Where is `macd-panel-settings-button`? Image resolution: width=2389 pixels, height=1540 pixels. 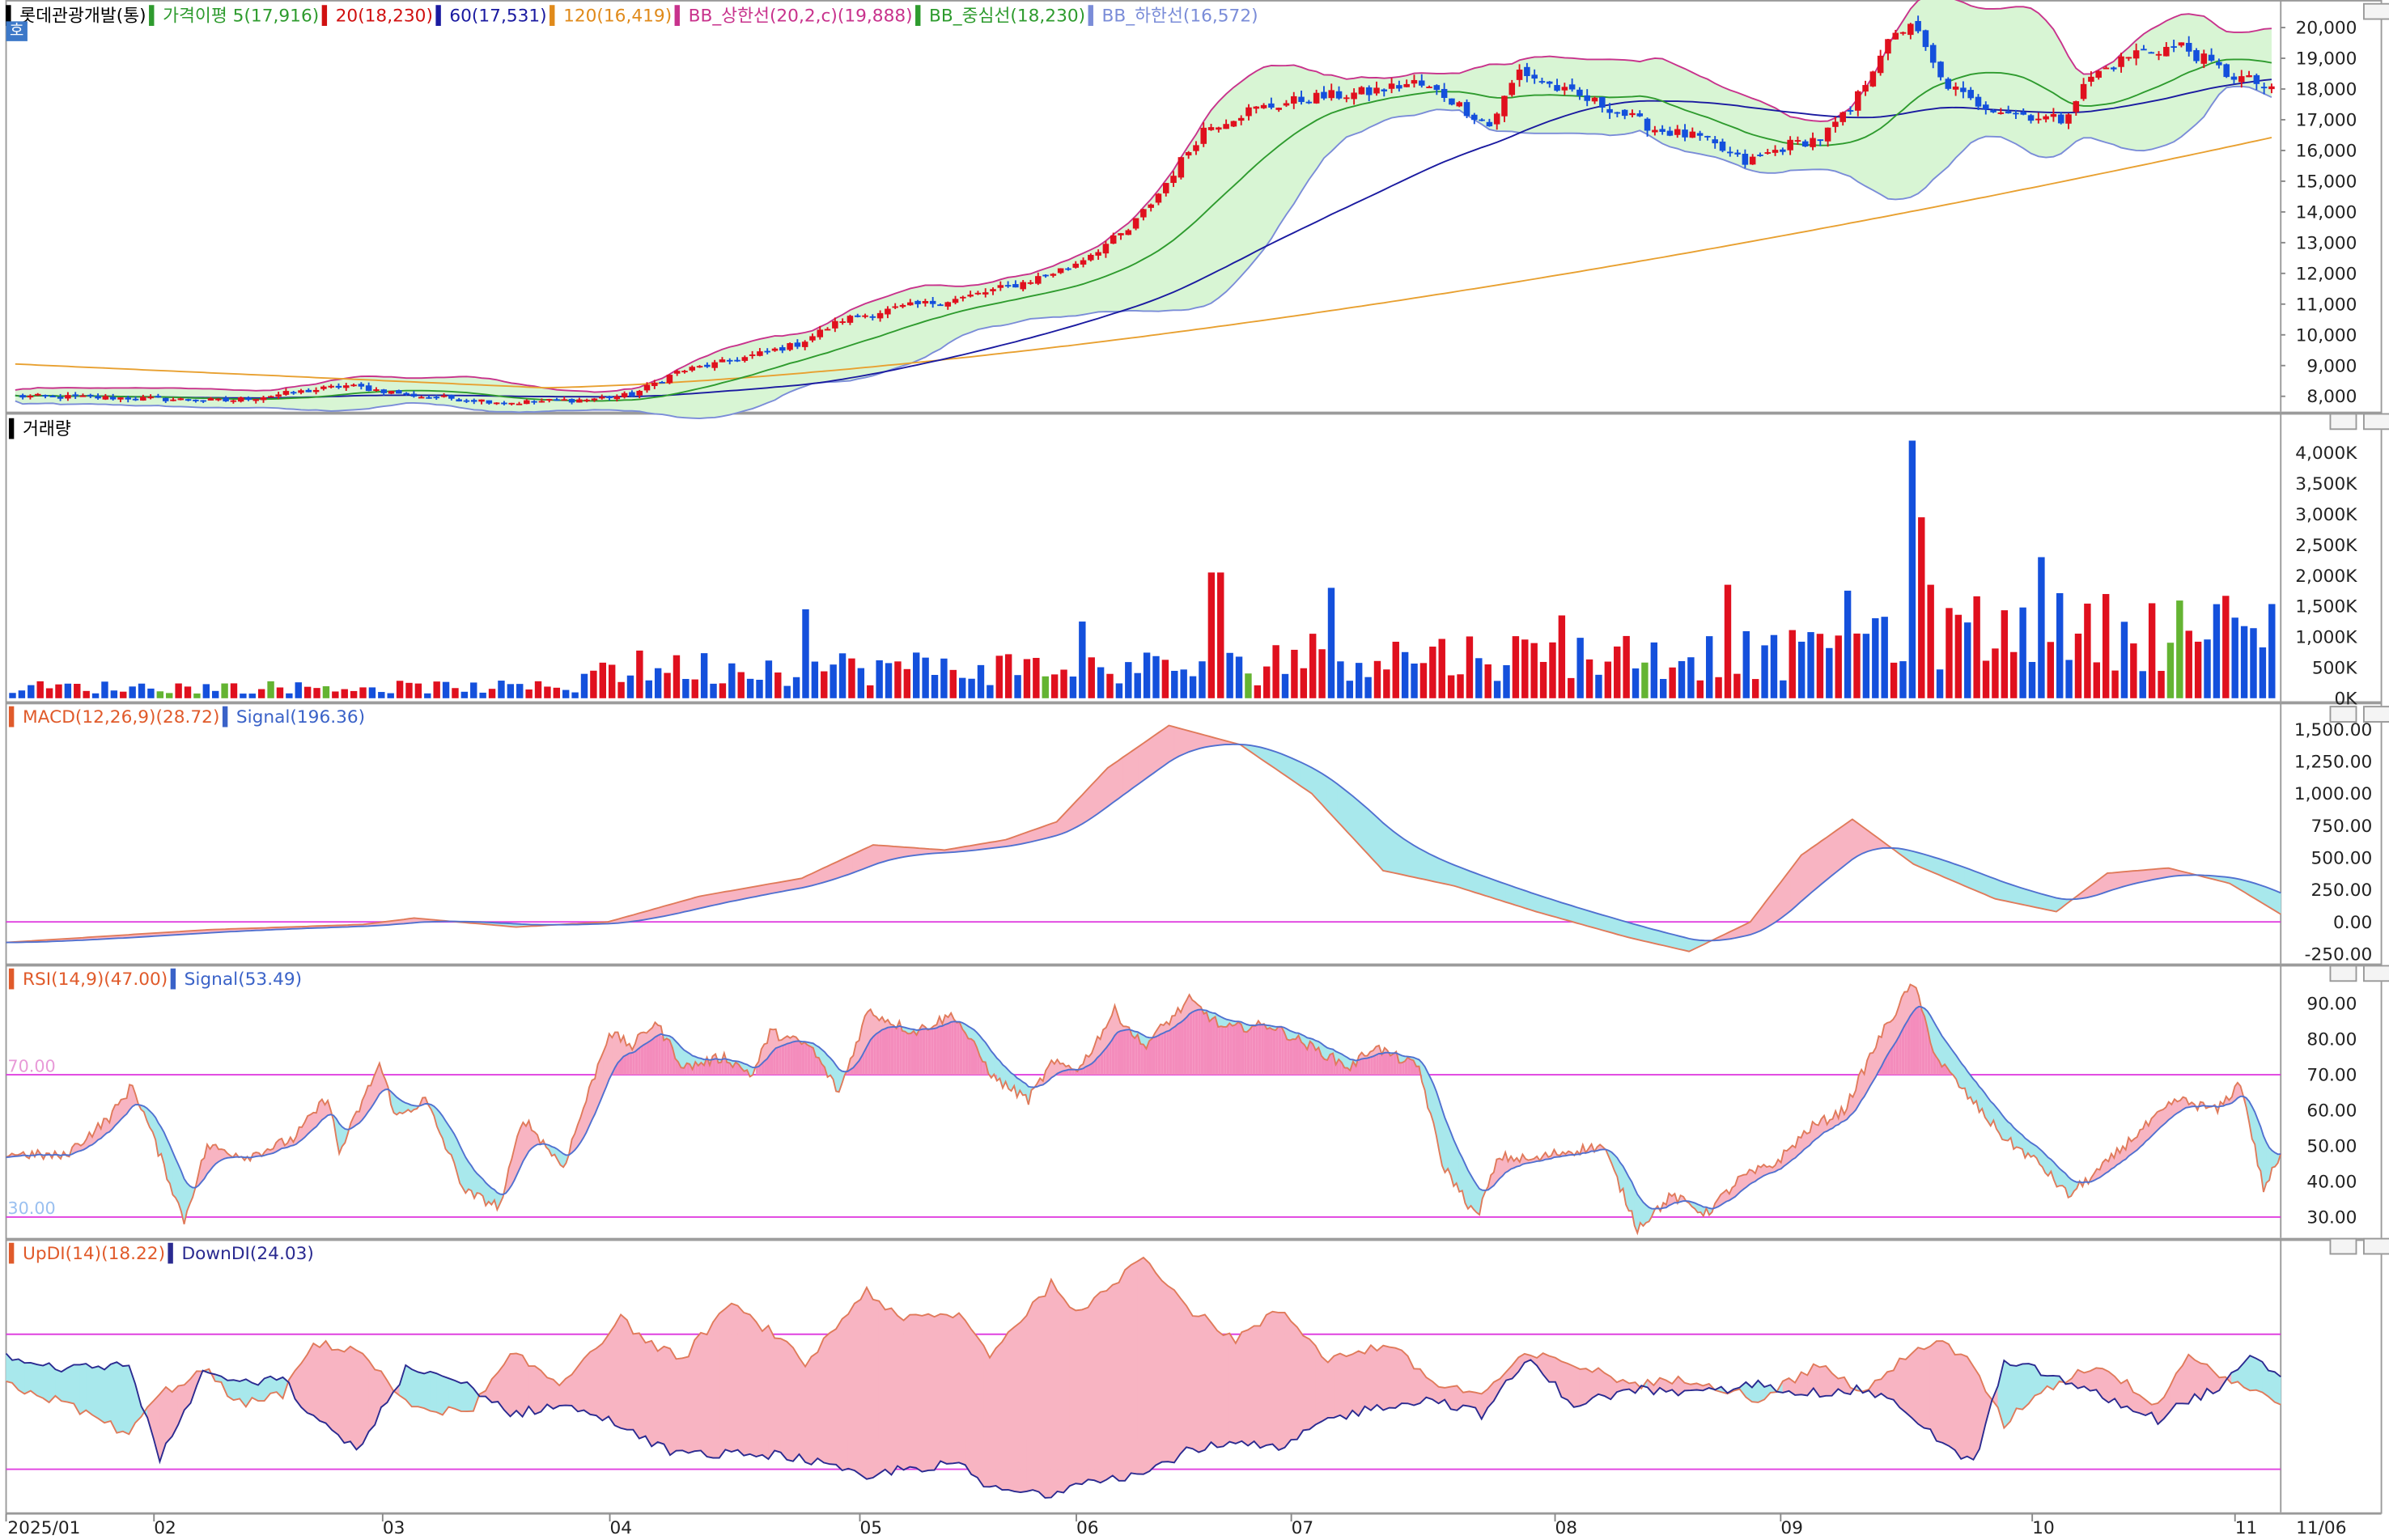 macd-panel-settings-button is located at coordinates (2343, 715).